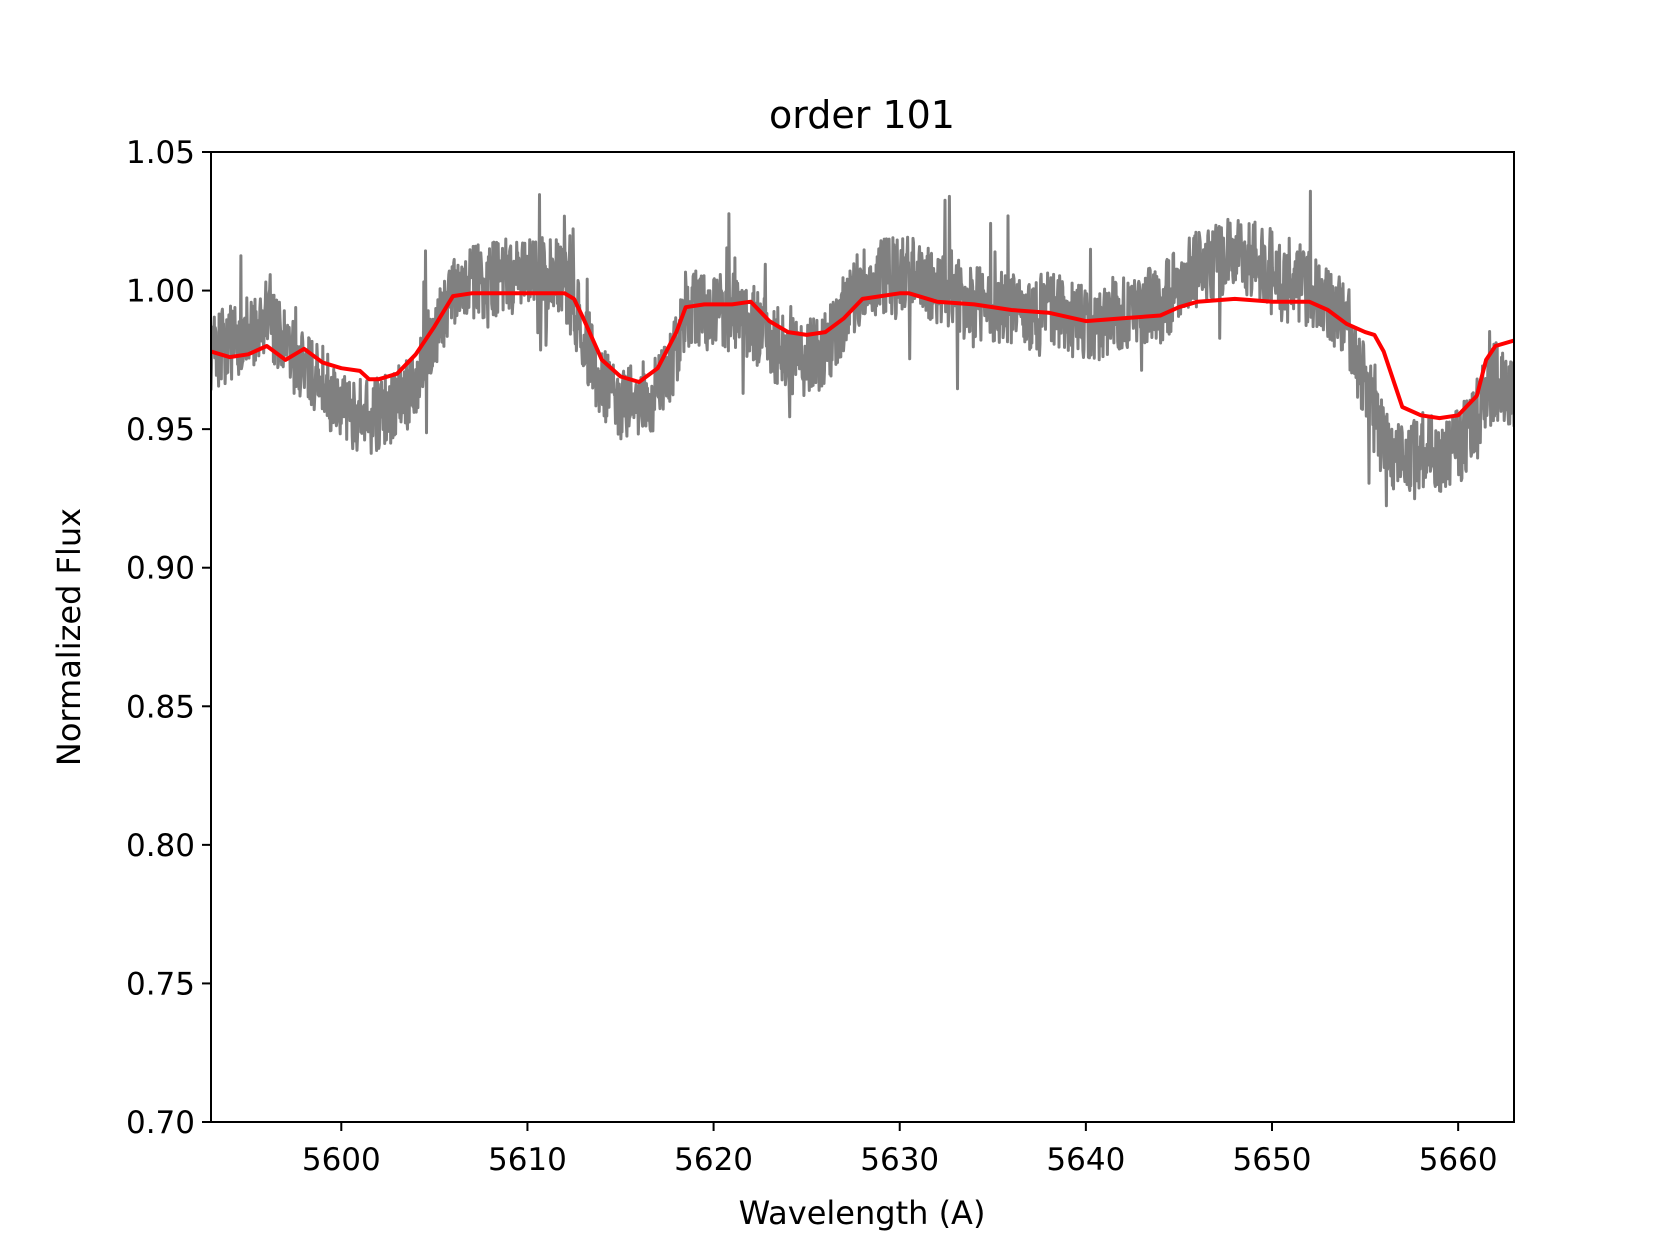 The image size is (1660, 1245). What do you see at coordinates (527, 1160) in the screenshot?
I see `x-tick-label: 5610` at bounding box center [527, 1160].